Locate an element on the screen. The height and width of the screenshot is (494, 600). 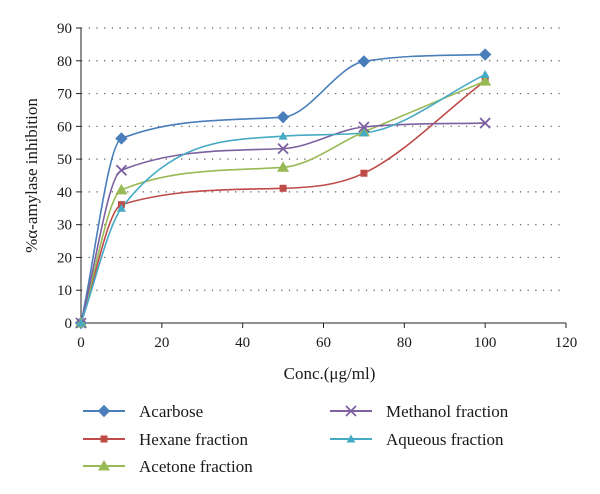
legend-label: Acarbose is located at coordinates (171, 411).